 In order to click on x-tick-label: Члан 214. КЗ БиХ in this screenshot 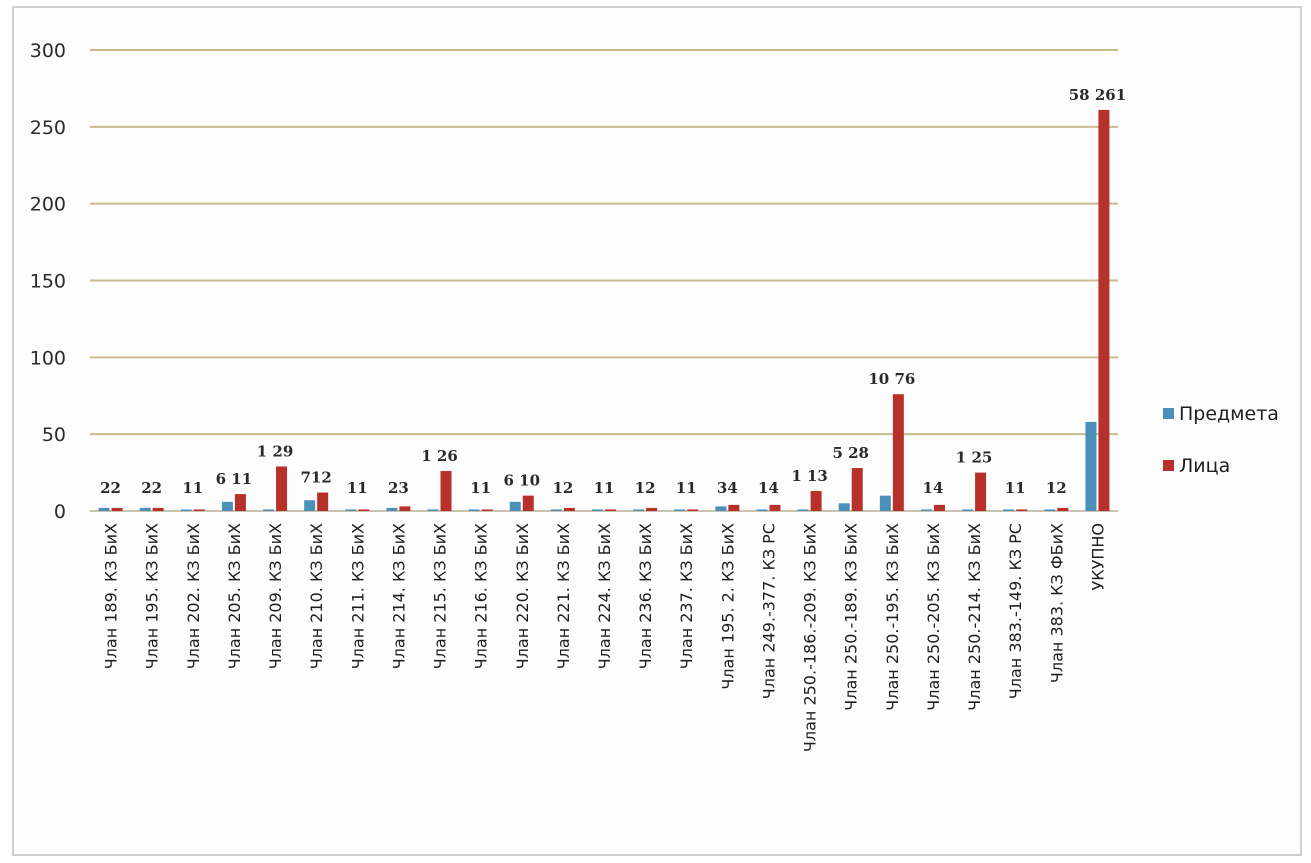, I will do `click(398, 596)`.